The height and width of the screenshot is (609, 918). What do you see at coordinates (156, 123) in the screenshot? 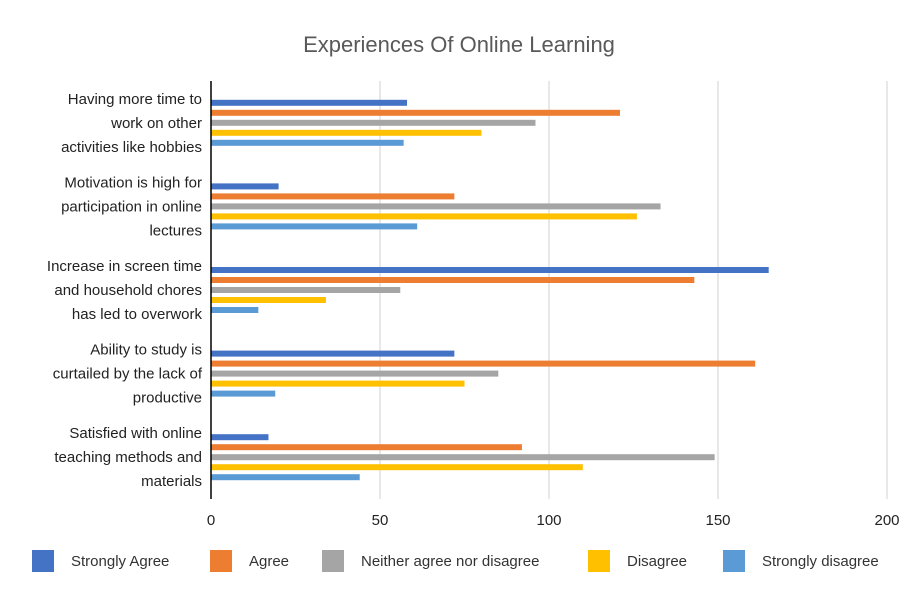
I see `category-label: work on other` at bounding box center [156, 123].